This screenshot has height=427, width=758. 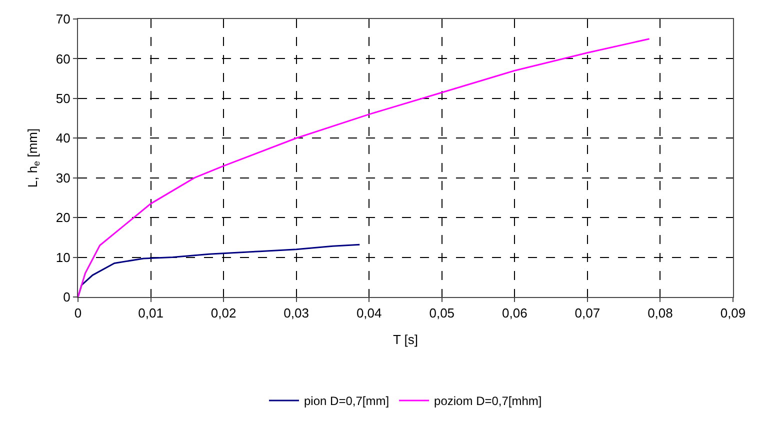 I want to click on legend-label: poziom D=0,7[mhm], so click(x=488, y=401).